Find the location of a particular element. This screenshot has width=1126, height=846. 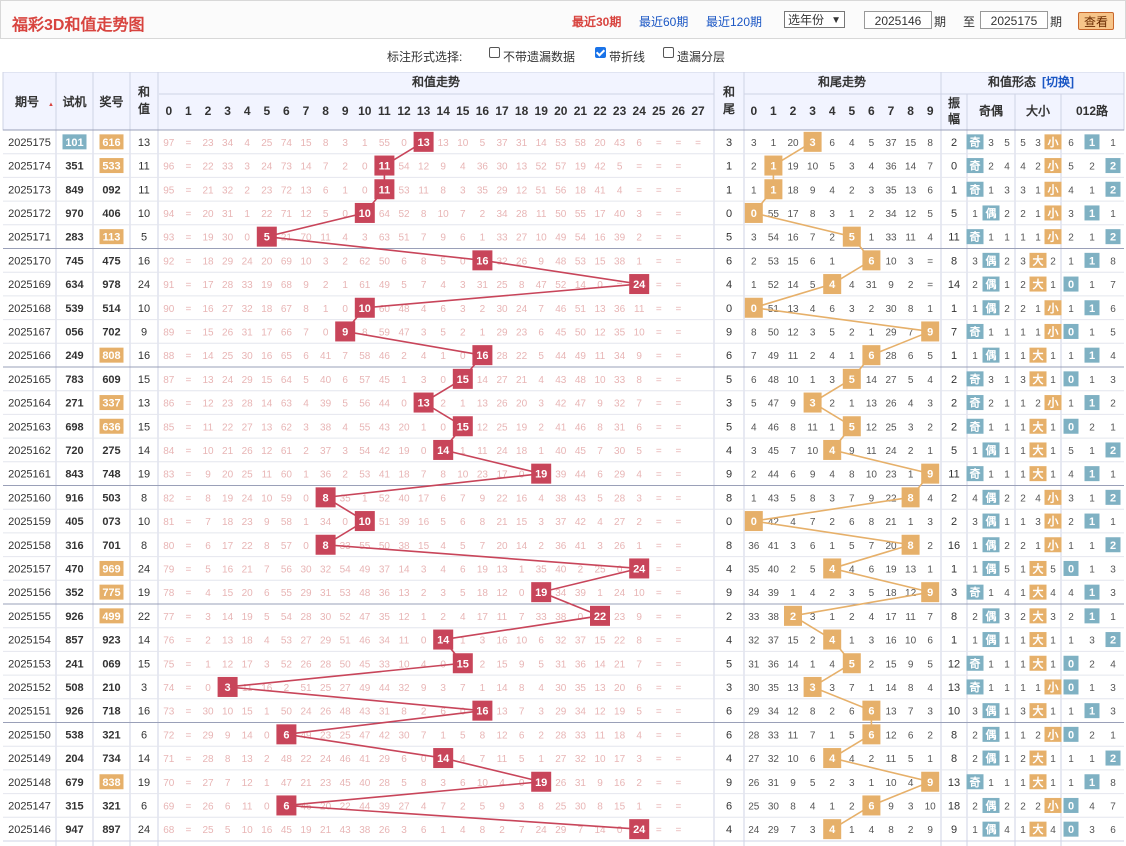

sum-miss: 75 is located at coordinates (169, 664).